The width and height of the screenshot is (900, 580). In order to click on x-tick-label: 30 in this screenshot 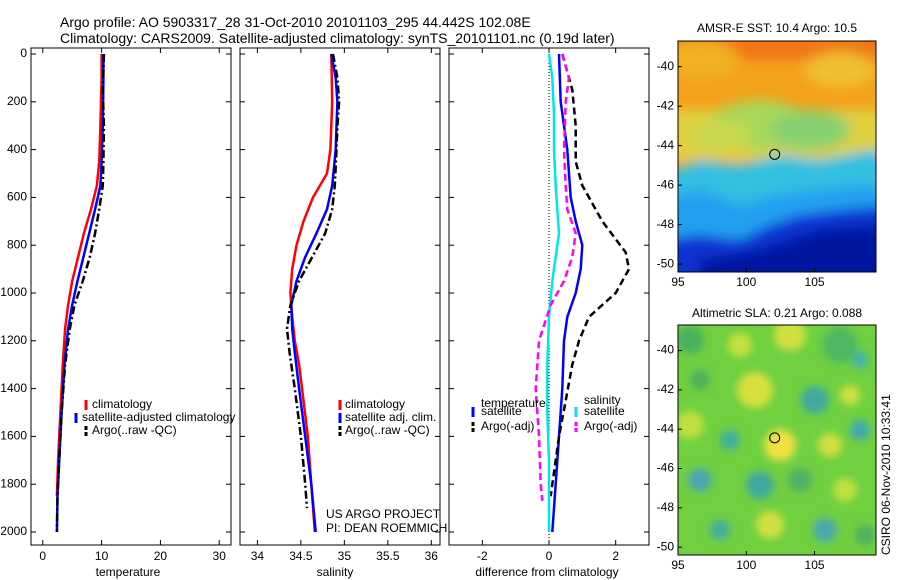, I will do `click(220, 556)`.